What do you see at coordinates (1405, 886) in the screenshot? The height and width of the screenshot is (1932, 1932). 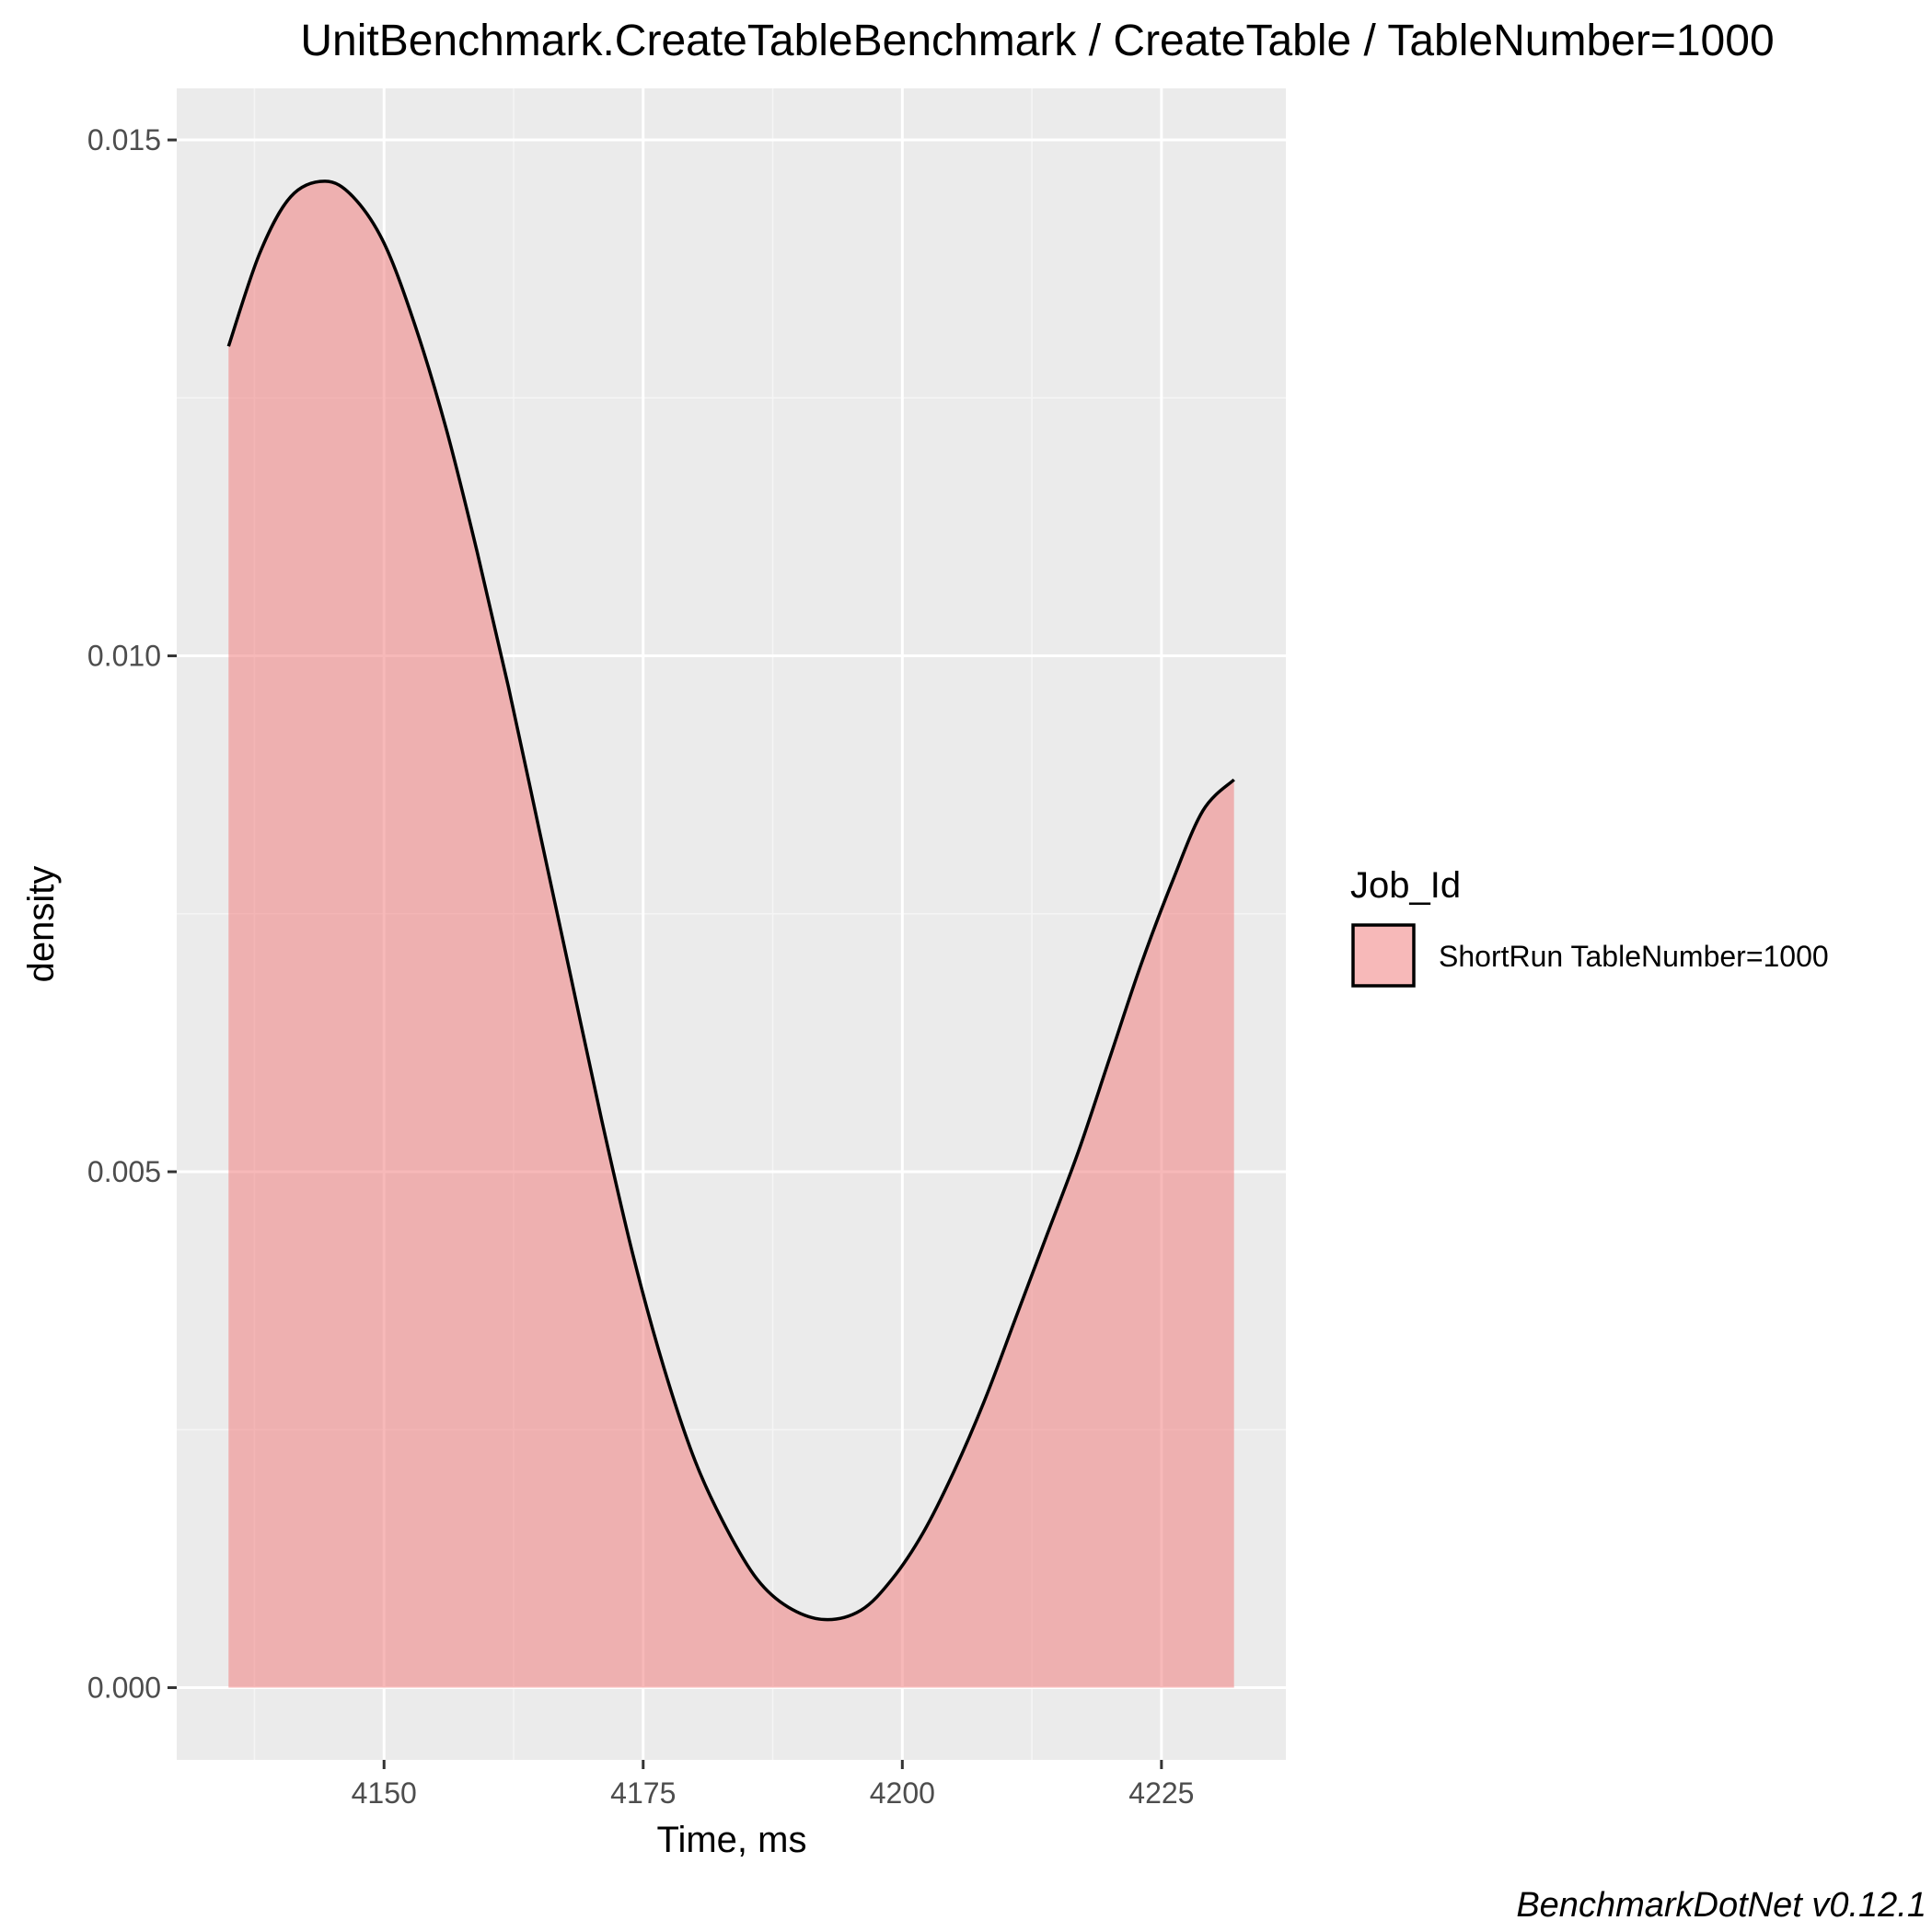 I see `legend-title: Job_Id` at bounding box center [1405, 886].